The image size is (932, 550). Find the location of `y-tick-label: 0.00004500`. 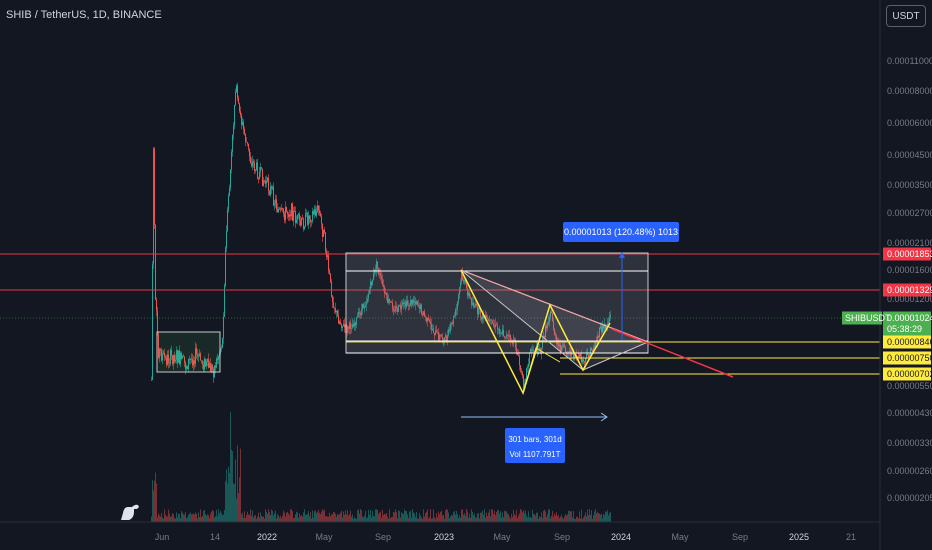

y-tick-label: 0.00004500 is located at coordinates (909, 155).